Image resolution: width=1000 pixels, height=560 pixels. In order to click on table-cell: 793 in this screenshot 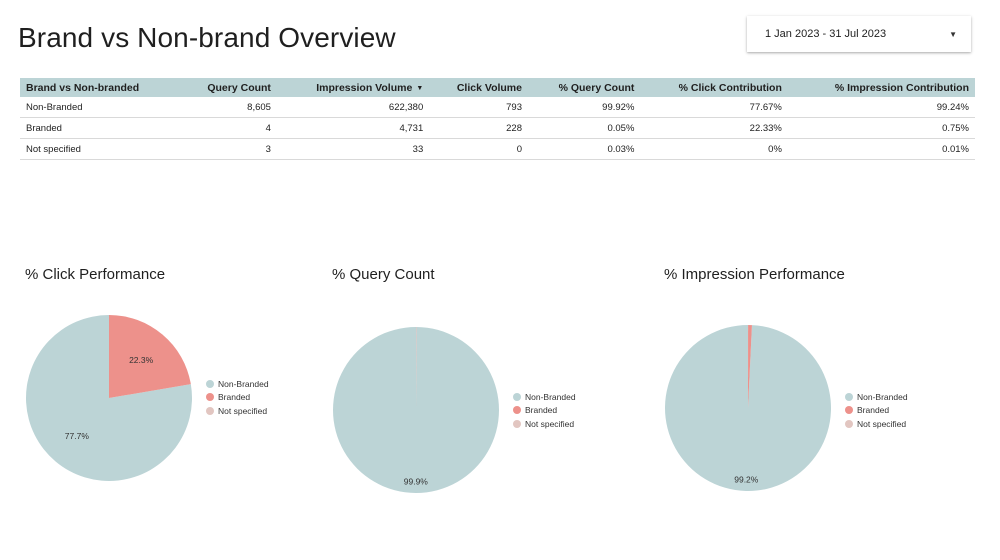, I will do `click(478, 107)`.